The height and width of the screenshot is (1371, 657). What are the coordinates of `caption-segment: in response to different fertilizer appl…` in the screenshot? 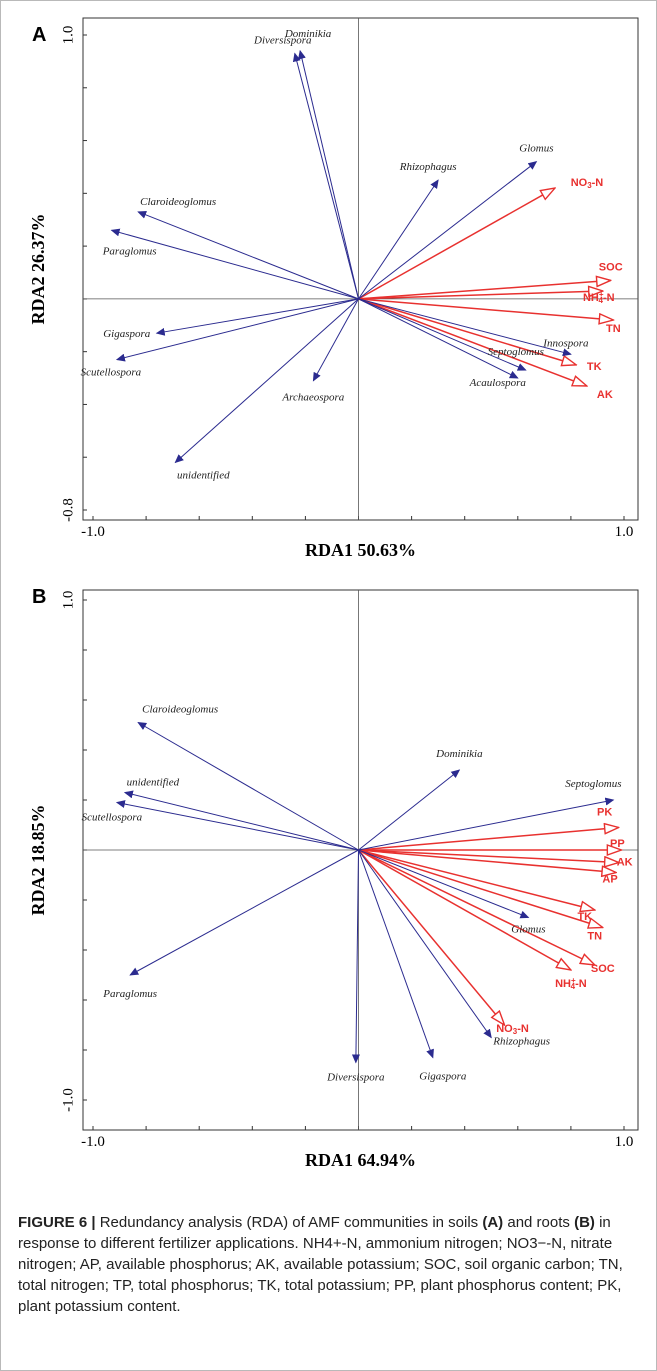 It's located at (320, 1264).